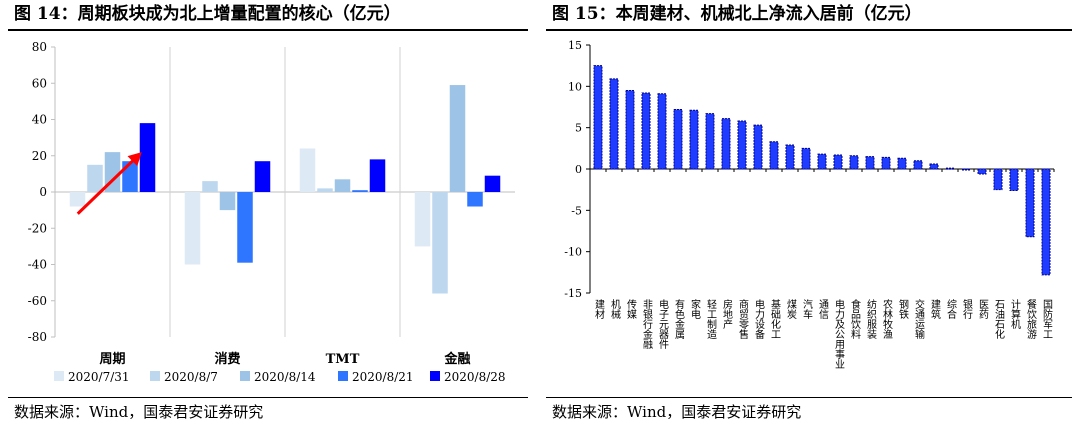  Describe the element at coordinates (871, 319) in the screenshot. I see `chart-15-category-label: 纺织服装` at that location.